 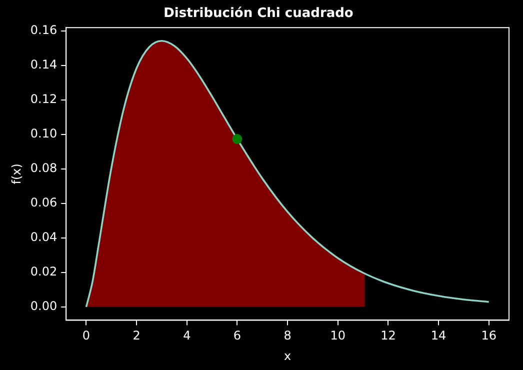 I want to click on y-tick-label: 0.08, so click(x=44, y=168).